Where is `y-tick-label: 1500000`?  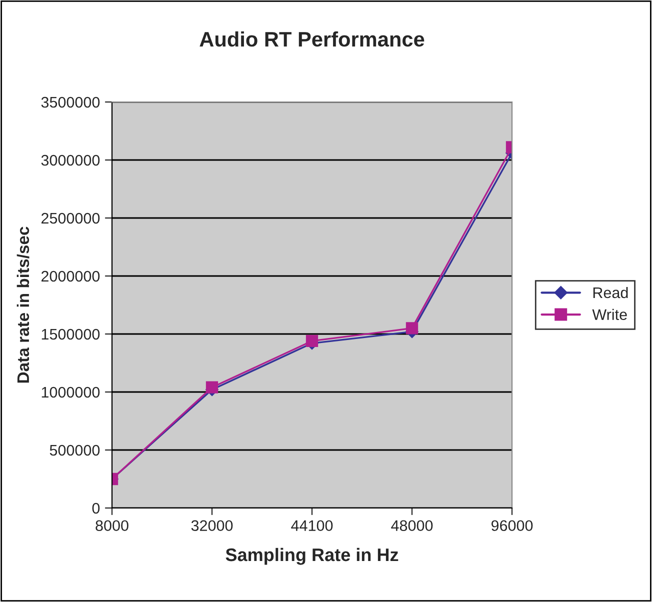
y-tick-label: 1500000 is located at coordinates (71, 334).